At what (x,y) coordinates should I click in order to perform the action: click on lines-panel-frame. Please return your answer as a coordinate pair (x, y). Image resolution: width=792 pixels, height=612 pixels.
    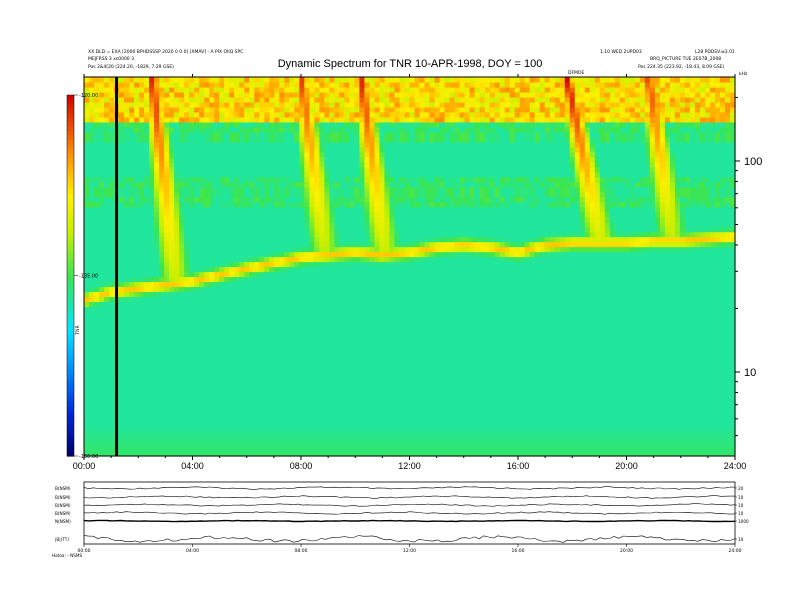
    Looking at the image, I should click on (409, 513).